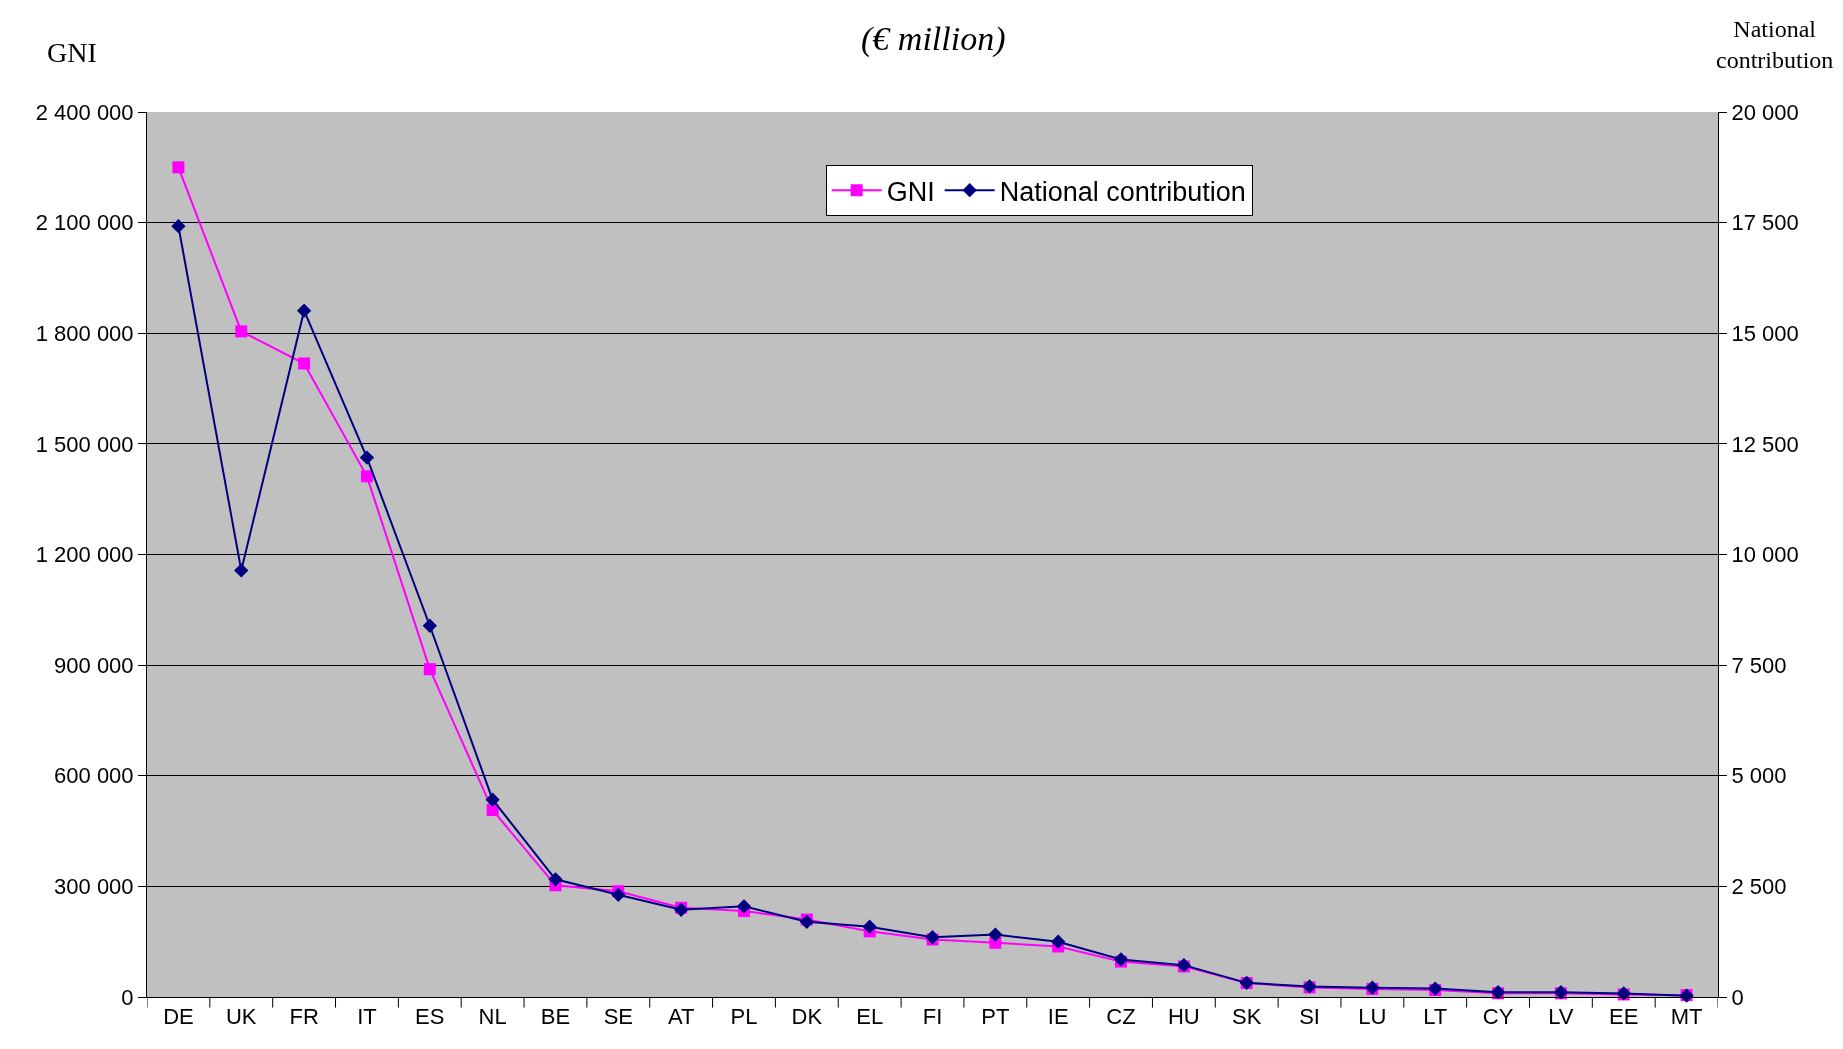 The width and height of the screenshot is (1843, 1049). Describe the element at coordinates (555, 1017) in the screenshot. I see `x-tick-label: BE` at that location.